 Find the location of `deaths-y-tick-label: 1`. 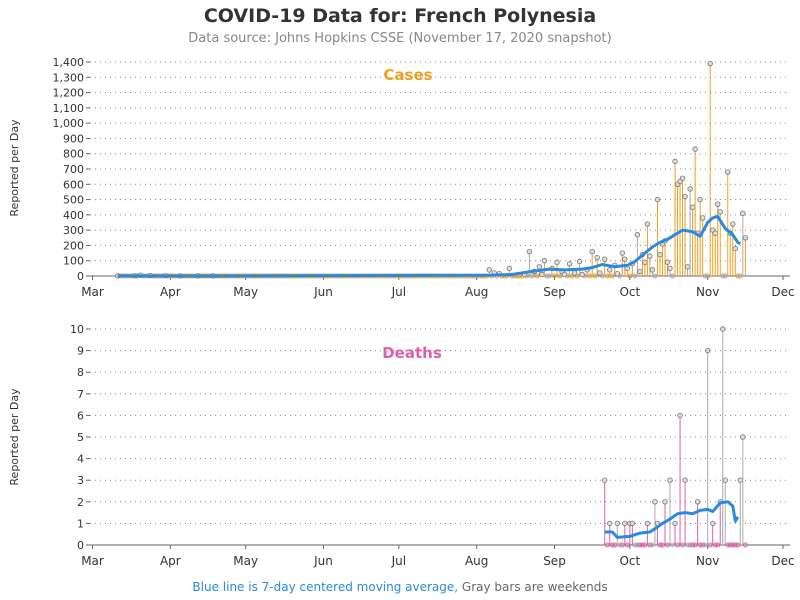

deaths-y-tick-label: 1 is located at coordinates (80, 523).